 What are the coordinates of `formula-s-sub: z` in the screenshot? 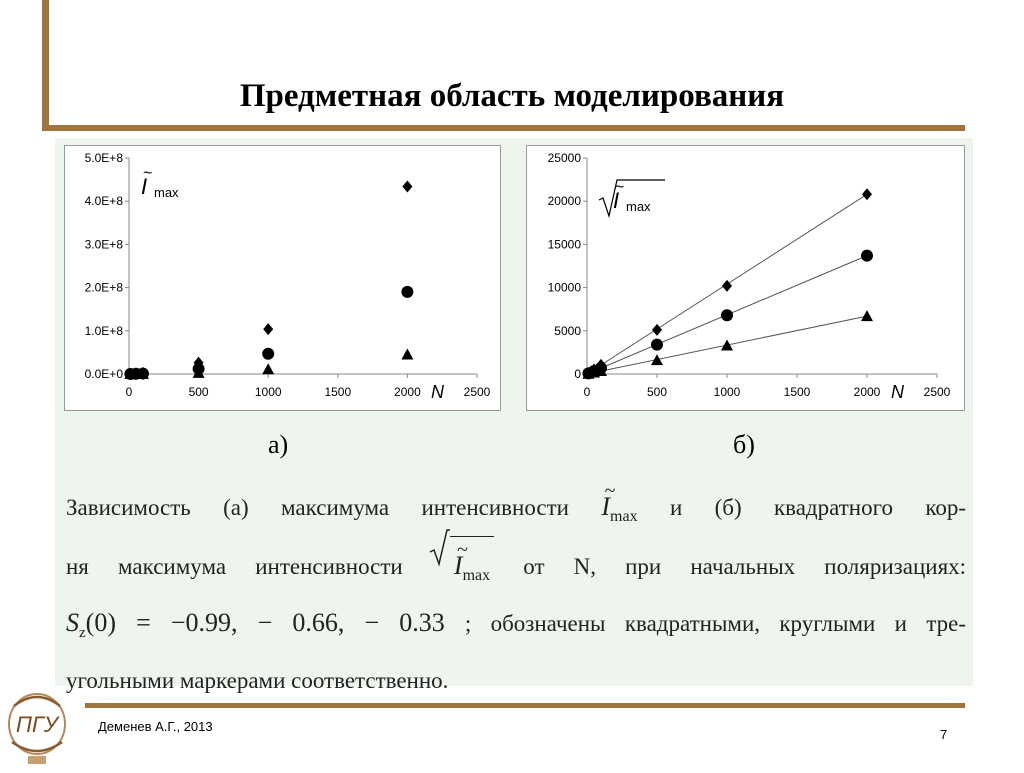 It's located at (82, 633).